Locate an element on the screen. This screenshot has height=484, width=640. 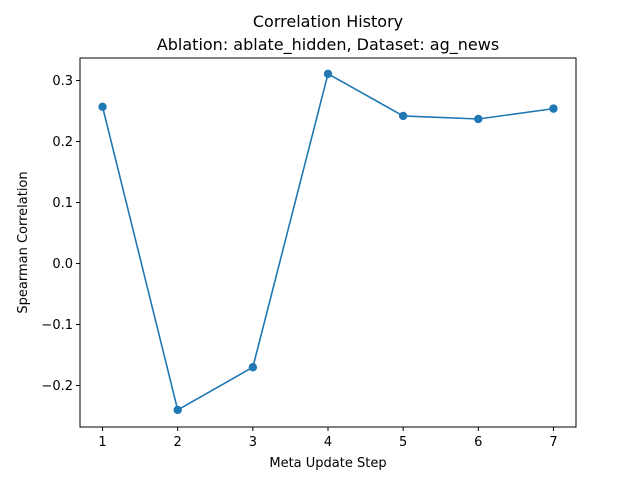
x-tick-label: 3 is located at coordinates (253, 442).